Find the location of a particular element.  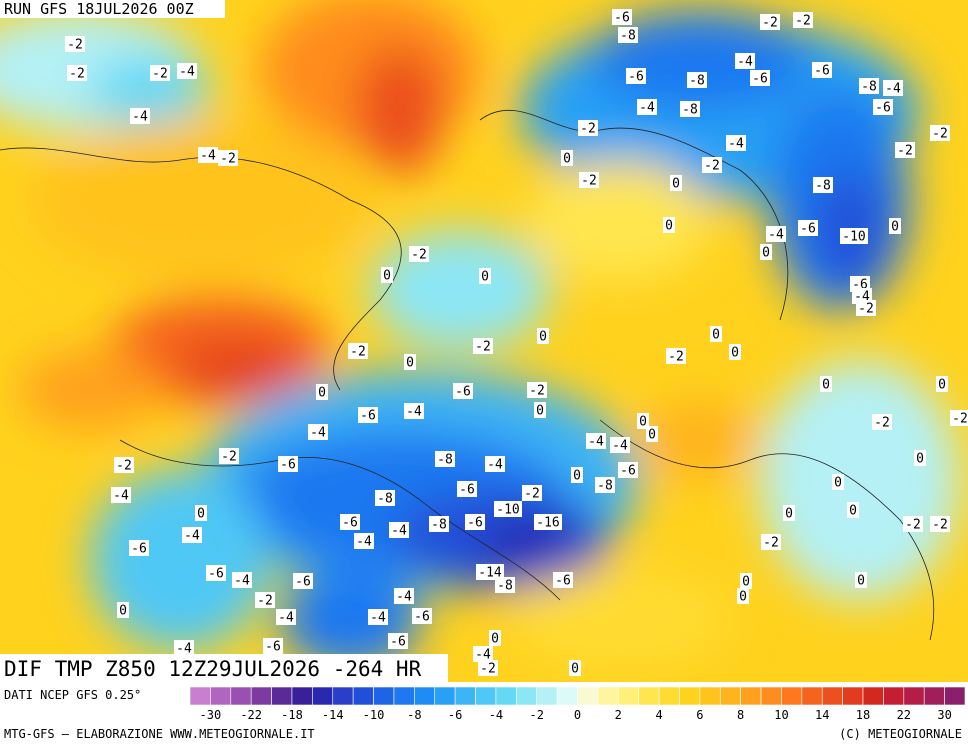

colorbar-tick-label: 4 is located at coordinates (658, 715).